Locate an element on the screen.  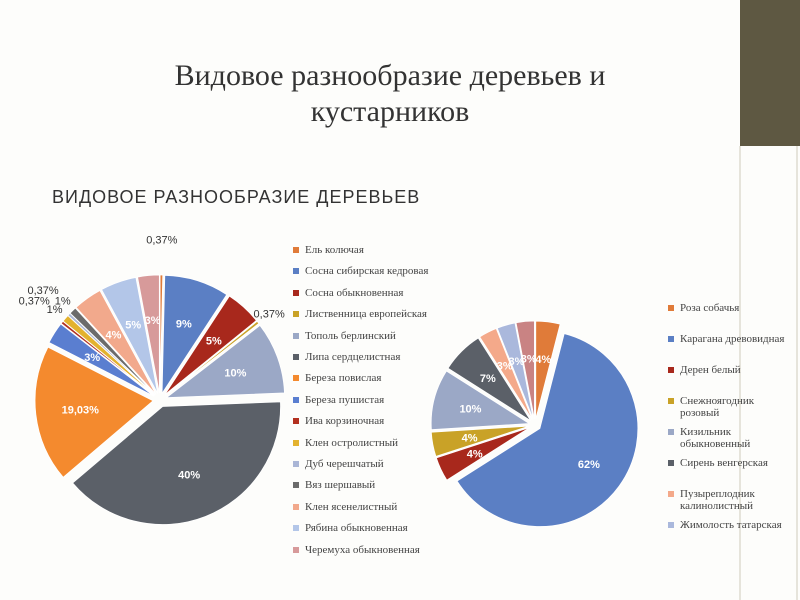
legend-entry: Пузыреплодник калинолистный is located at coordinates (730, 500).